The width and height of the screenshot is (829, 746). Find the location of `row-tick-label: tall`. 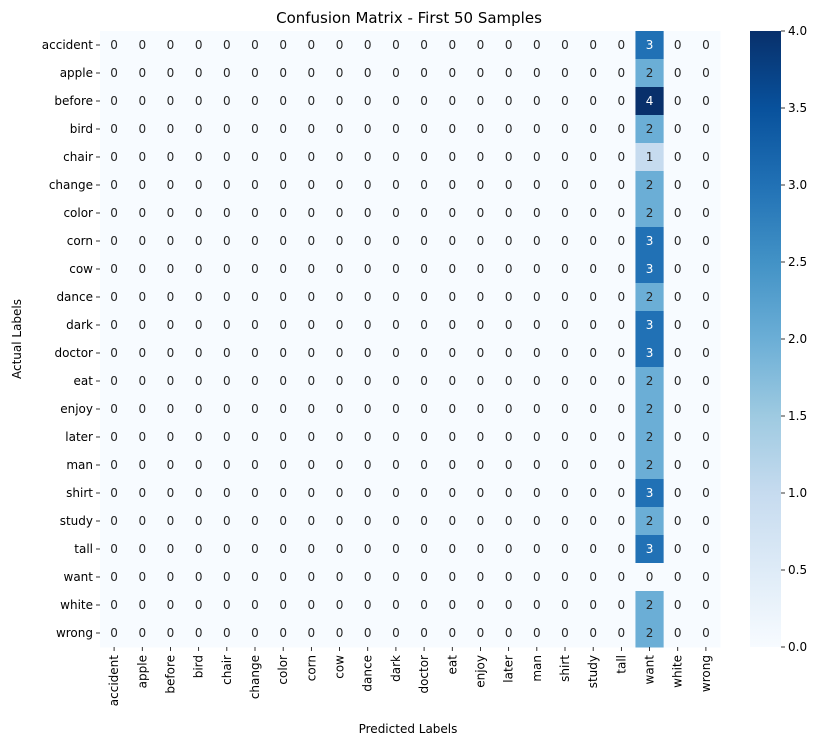

row-tick-label: tall is located at coordinates (83, 549).